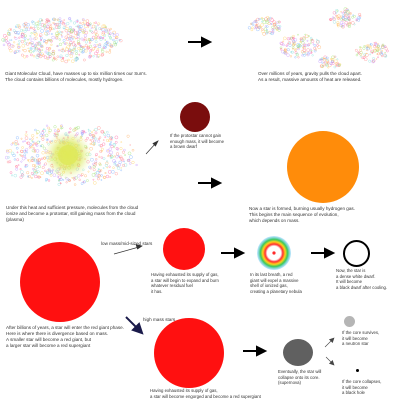 This screenshot has height=400, width=400. I want to click on low-mass-label: low mass/mid-sized stars, so click(127, 243).